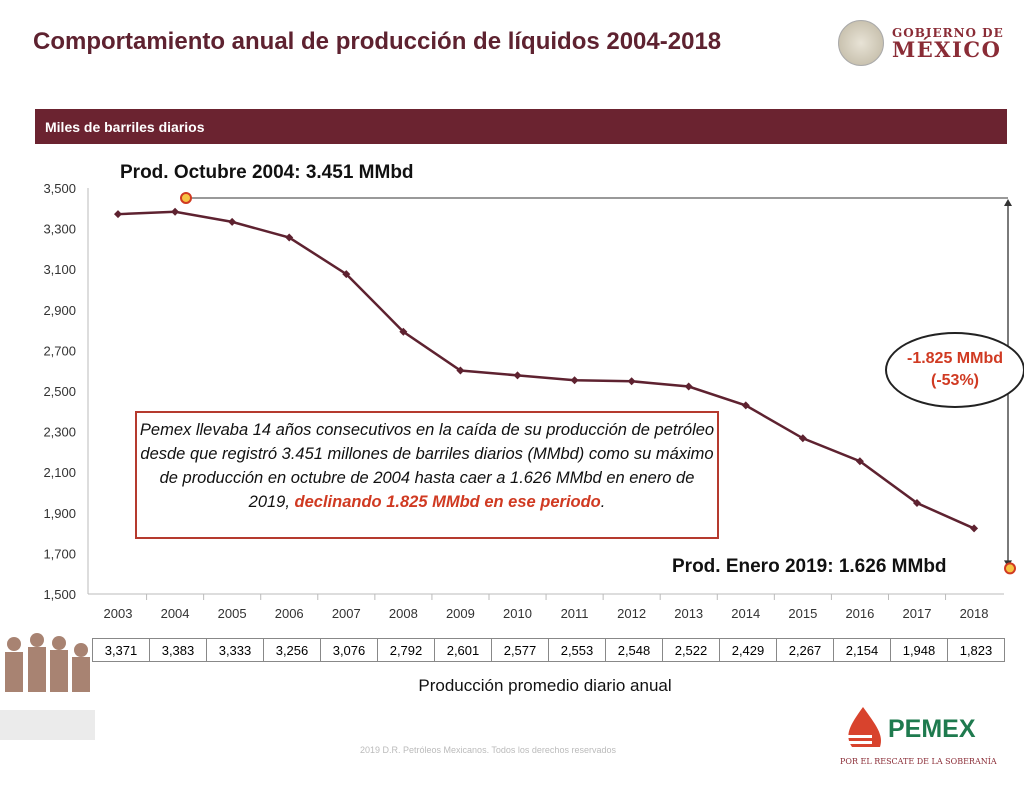  What do you see at coordinates (175, 613) in the screenshot?
I see `x-tick-label: 2004` at bounding box center [175, 613].